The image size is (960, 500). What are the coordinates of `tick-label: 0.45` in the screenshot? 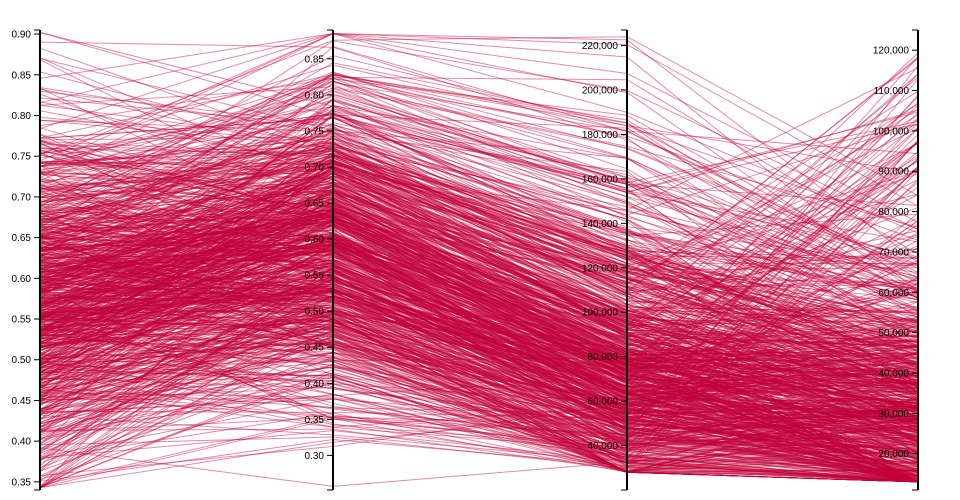 It's located at (315, 348).